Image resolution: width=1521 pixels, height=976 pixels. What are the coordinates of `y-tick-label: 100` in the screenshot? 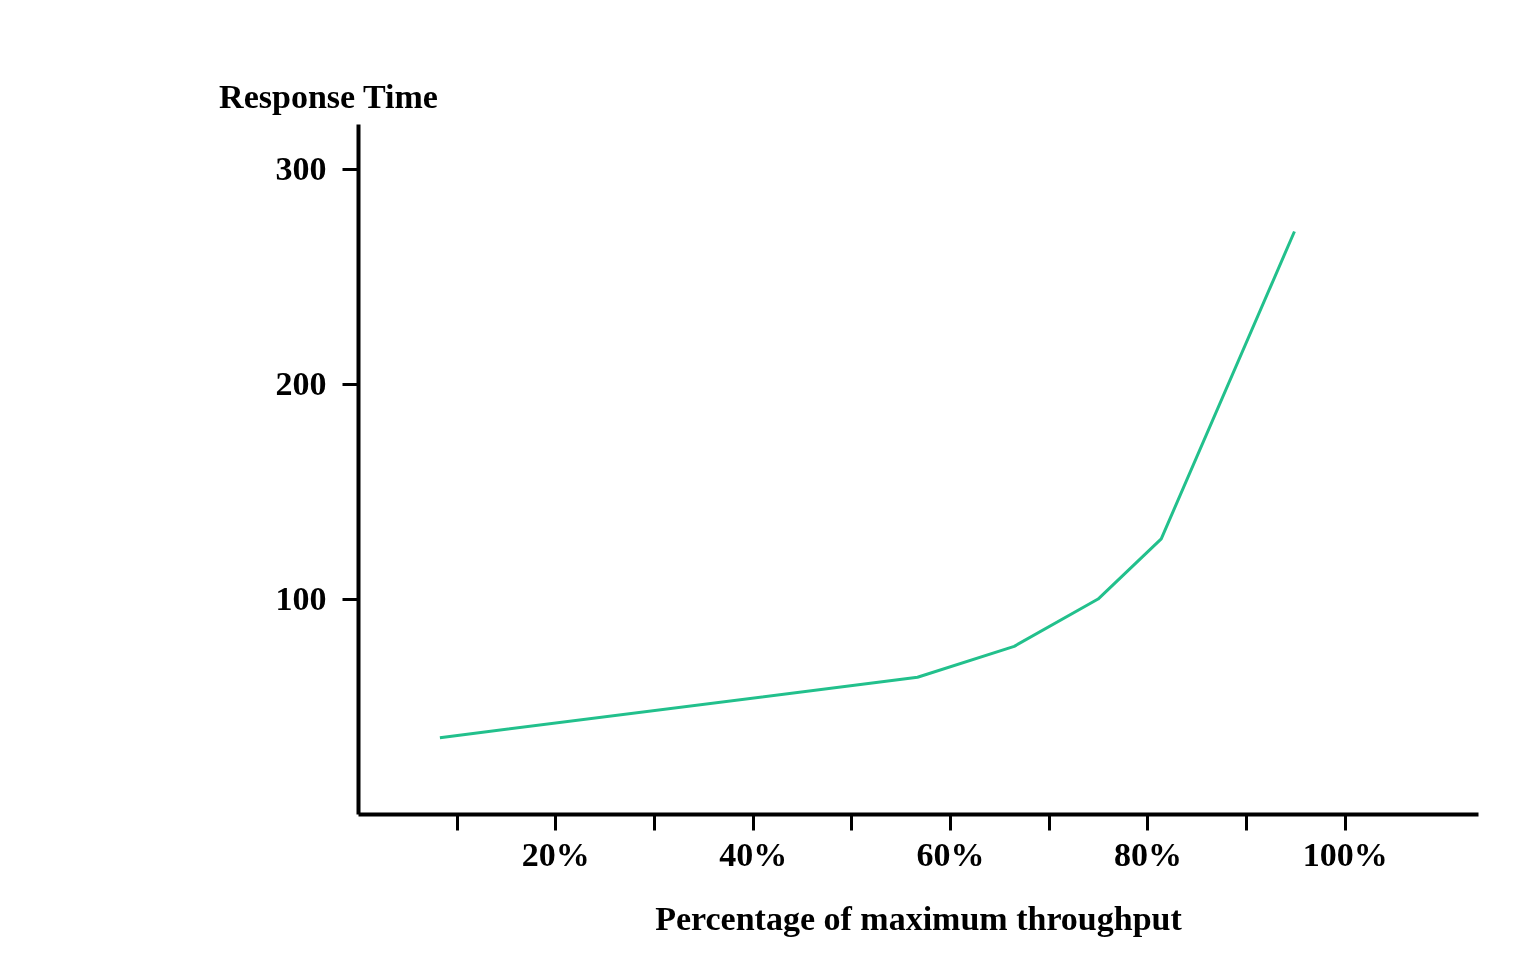 It's located at (301, 598).